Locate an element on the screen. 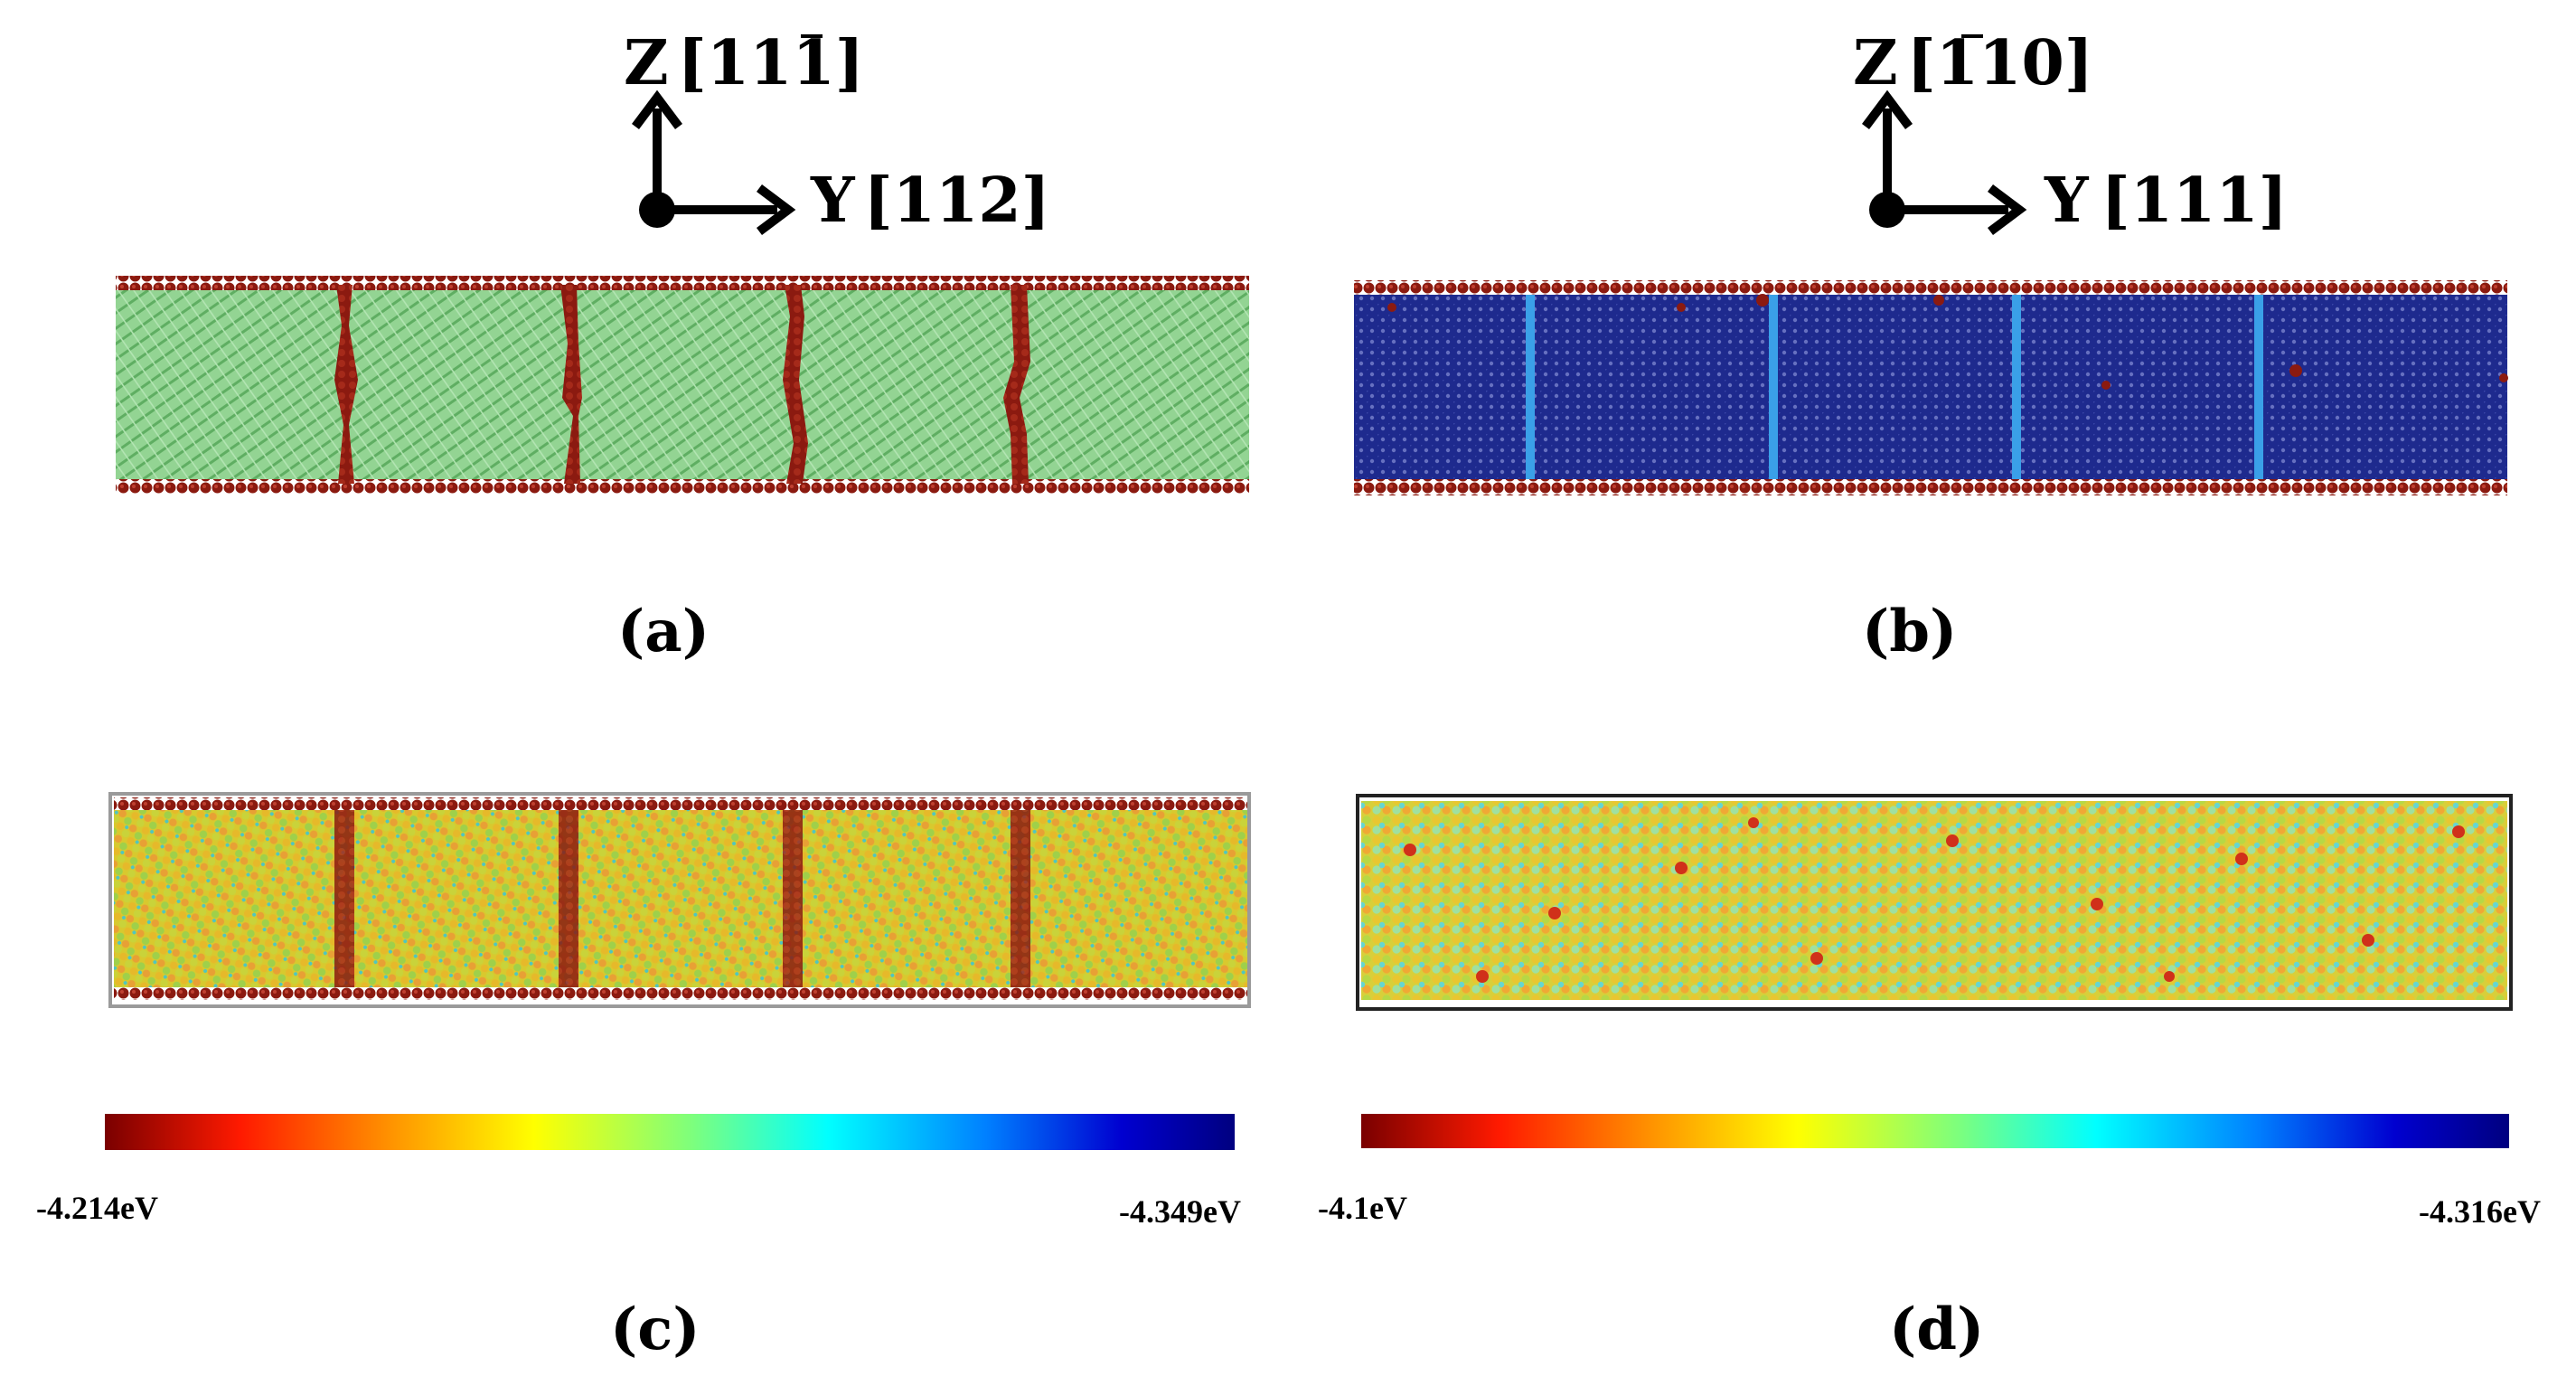 The width and height of the screenshot is (2576, 1386). y-axis-label: Y [112] is located at coordinates (930, 201).